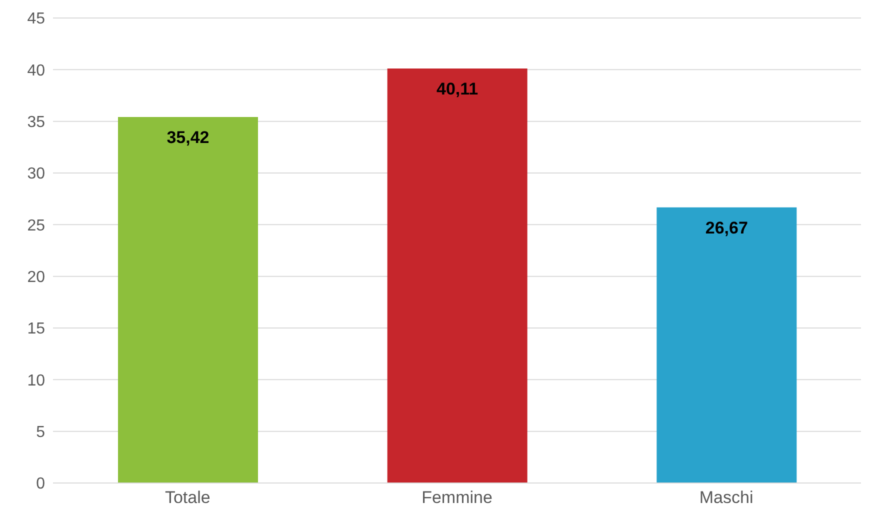 The image size is (874, 521). What do you see at coordinates (36, 277) in the screenshot?
I see `y-tick-label: 20` at bounding box center [36, 277].